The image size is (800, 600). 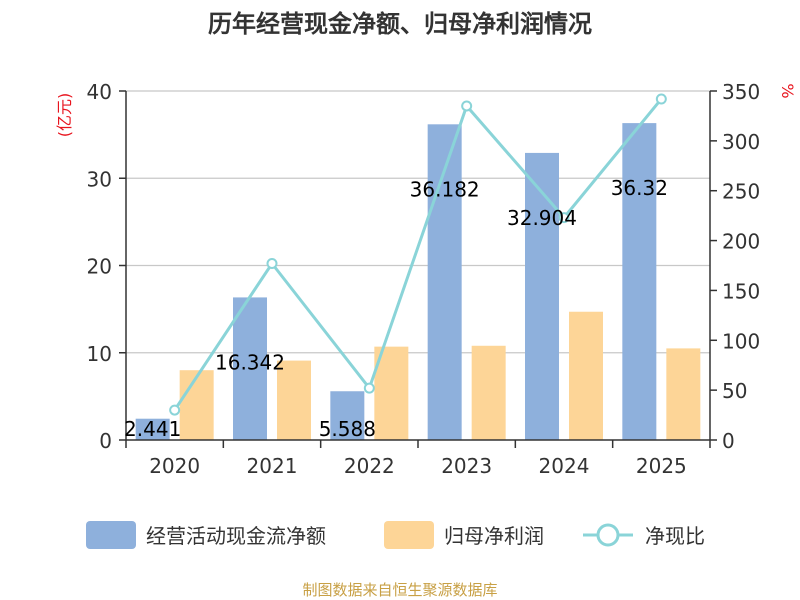 I want to click on data-label-cashflow: 5.588, so click(x=347, y=429).